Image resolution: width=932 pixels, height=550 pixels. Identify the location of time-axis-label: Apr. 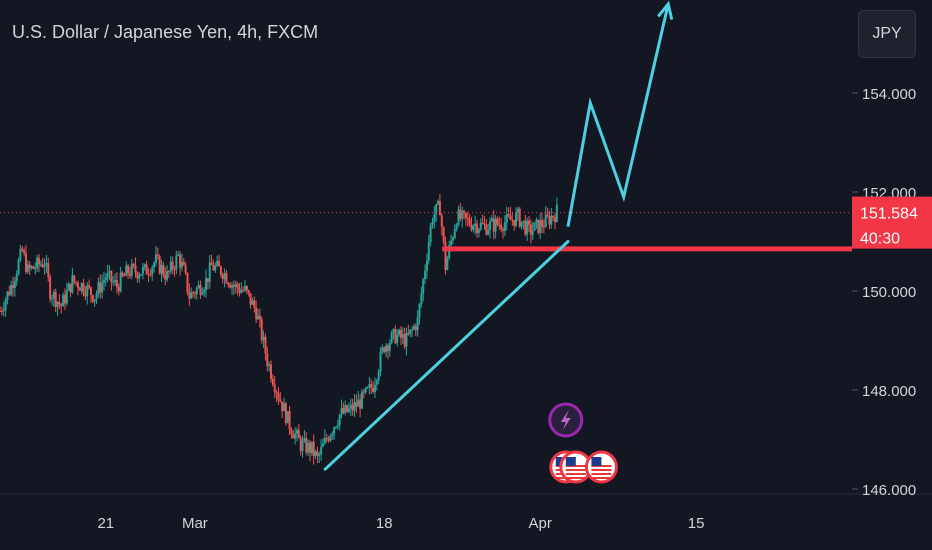
(539, 523).